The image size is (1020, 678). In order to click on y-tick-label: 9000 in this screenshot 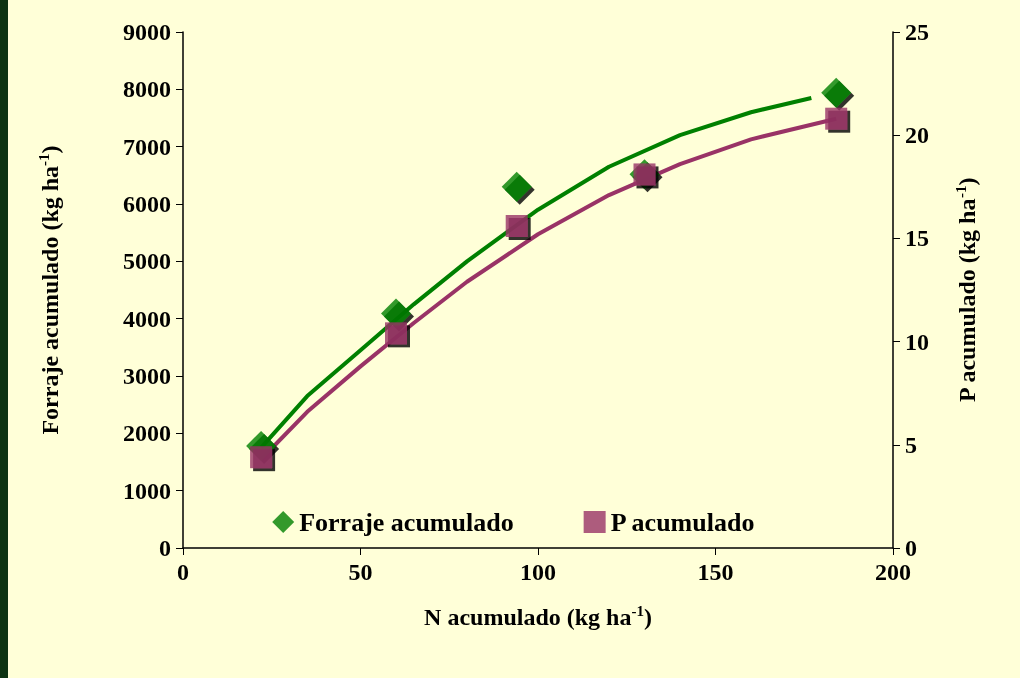, I will do `click(147, 32)`.